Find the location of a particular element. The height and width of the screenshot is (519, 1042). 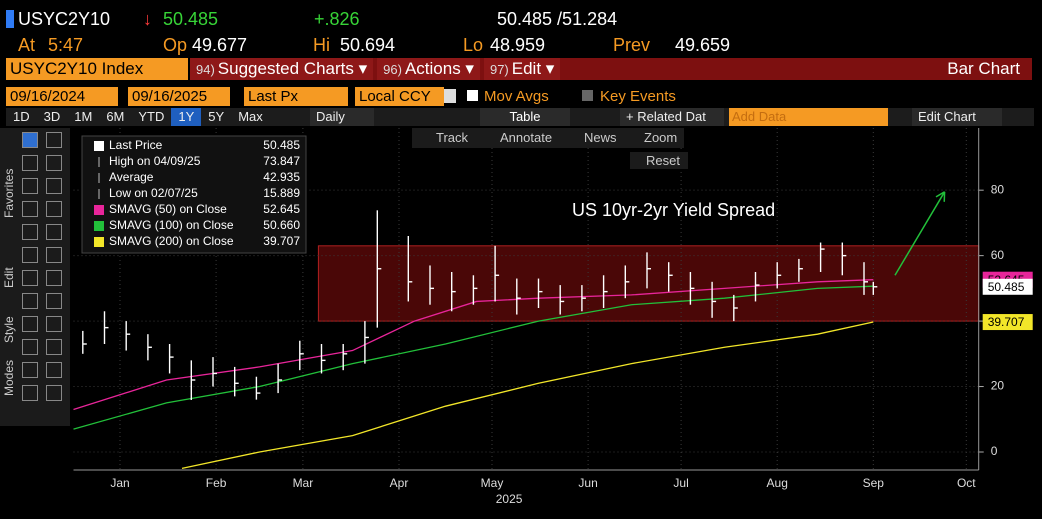

period-button: YTD is located at coordinates (151, 116).